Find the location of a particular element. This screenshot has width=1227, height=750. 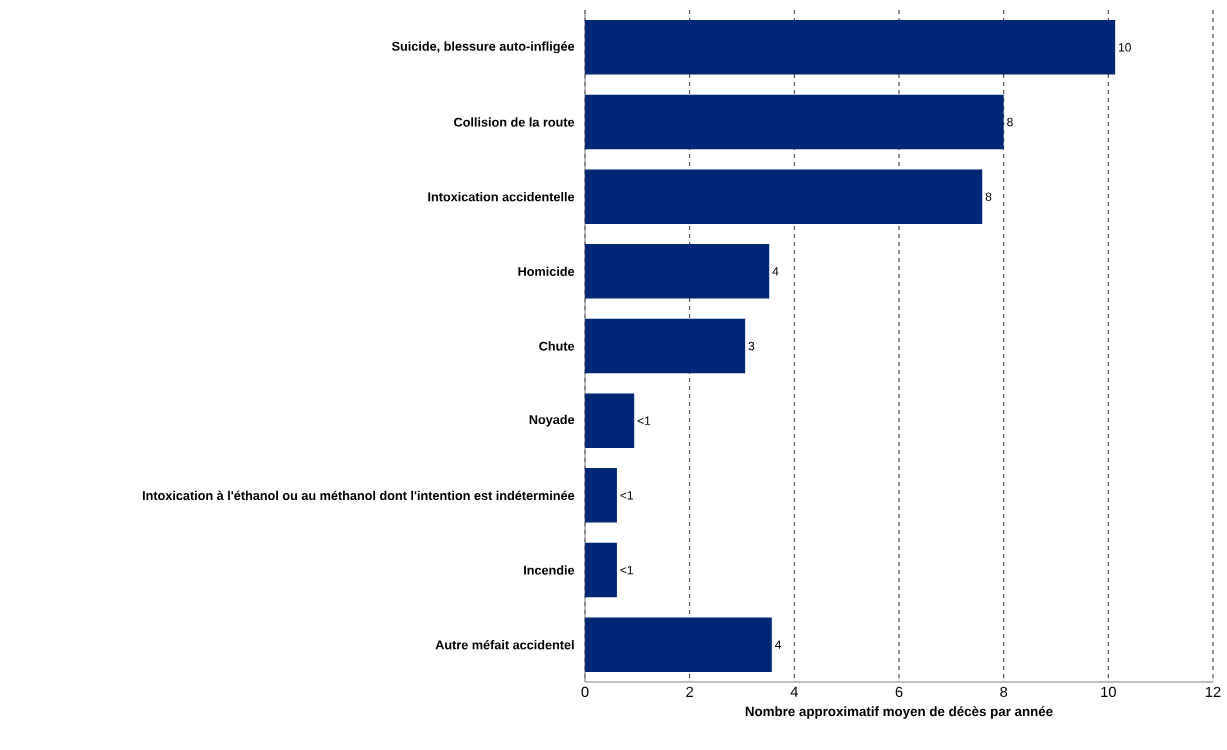

y-tick-label: Autre méfait accidentel is located at coordinates (504, 644).